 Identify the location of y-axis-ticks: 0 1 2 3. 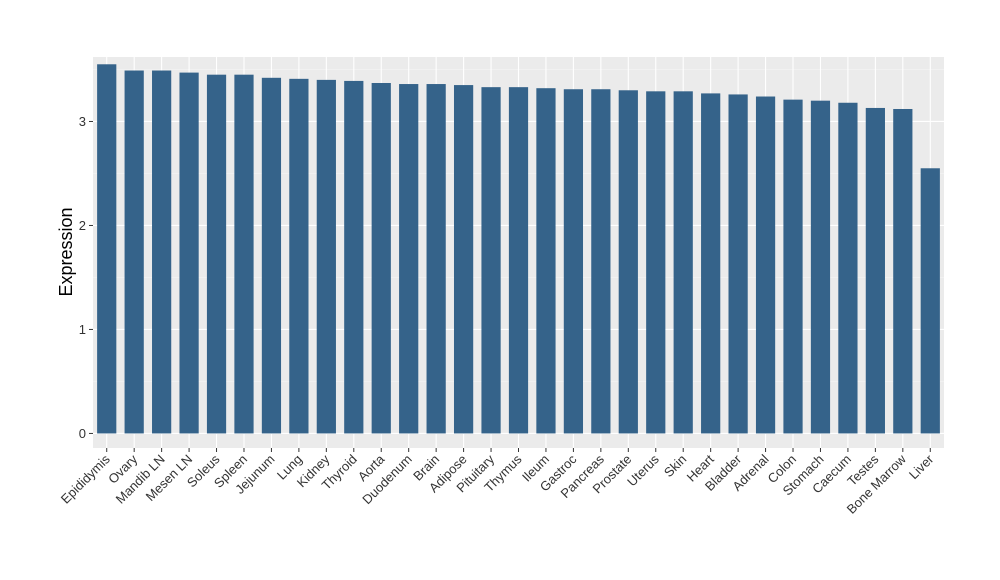
(86, 277).